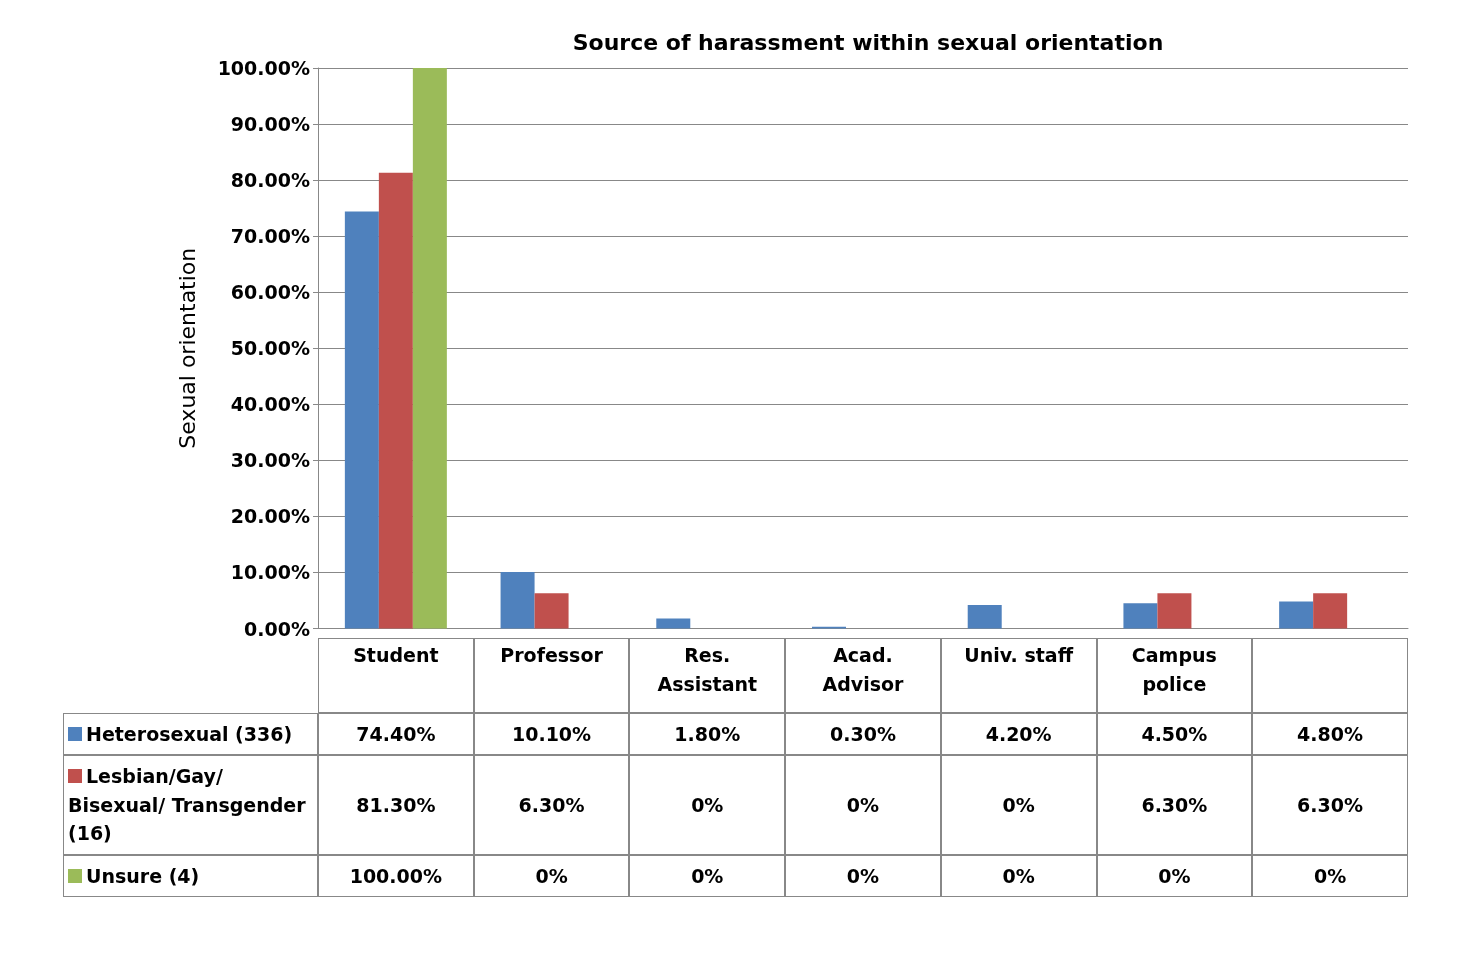  Describe the element at coordinates (707, 734) in the screenshot. I see `data-label: 1.80%` at that location.